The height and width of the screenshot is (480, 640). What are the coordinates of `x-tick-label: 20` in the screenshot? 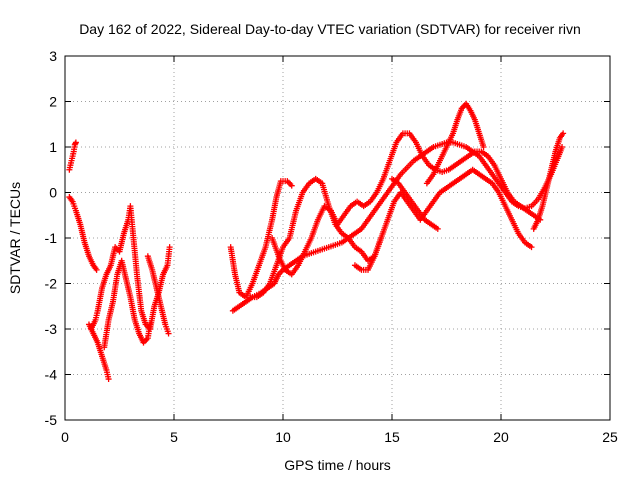 It's located at (501, 437).